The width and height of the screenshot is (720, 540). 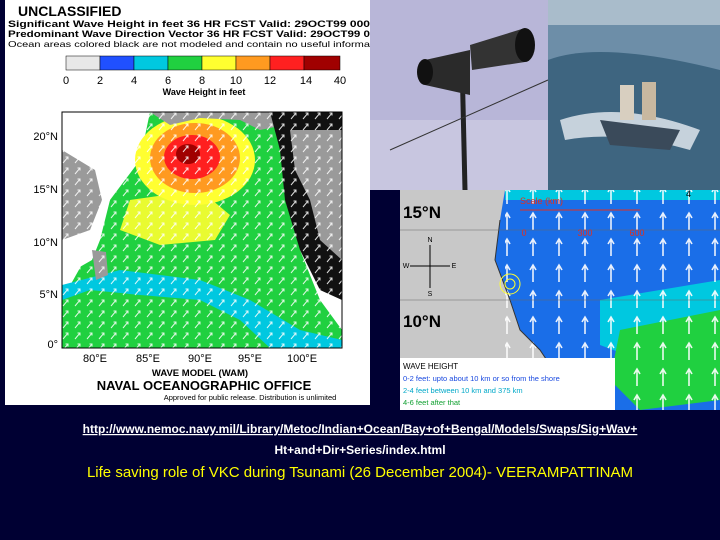 I want to click on legend-line: 4-6 feet after that, so click(x=432, y=402).